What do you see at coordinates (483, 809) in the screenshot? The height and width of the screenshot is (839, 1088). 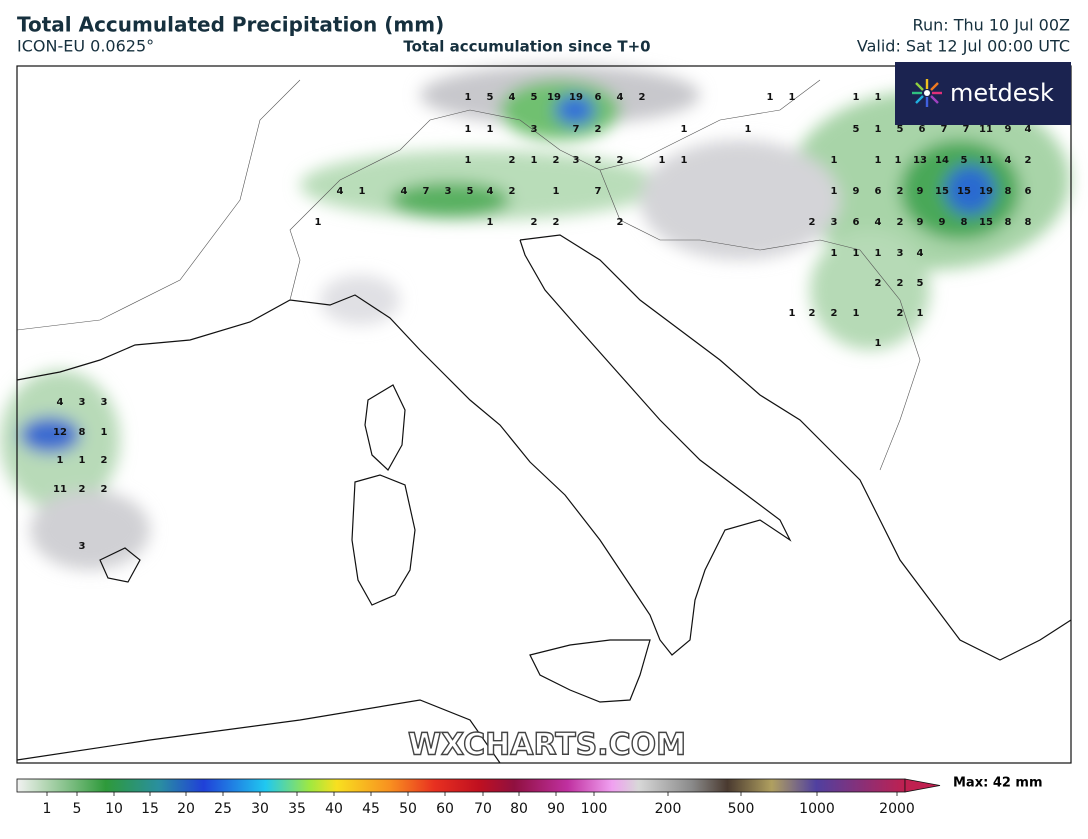 I see `colorbar-tick-label: 70` at bounding box center [483, 809].